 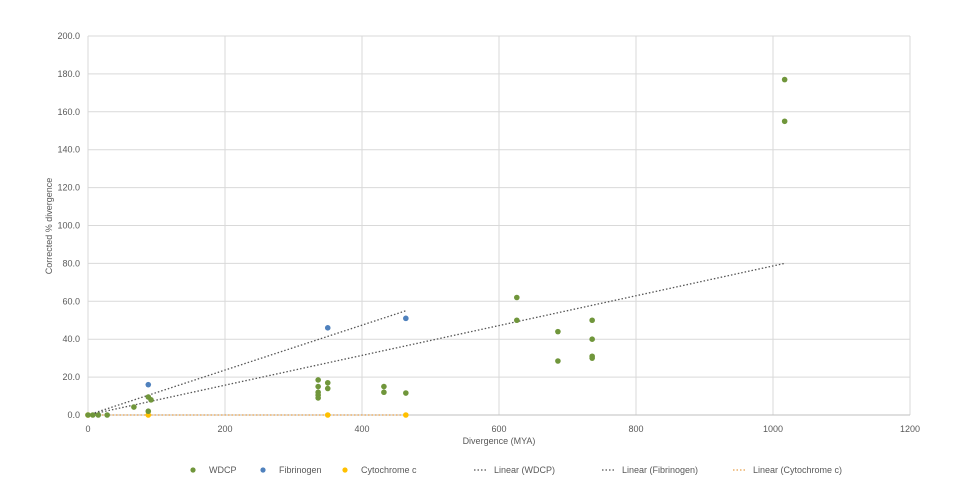 I want to click on trendline, so click(x=247, y=363).